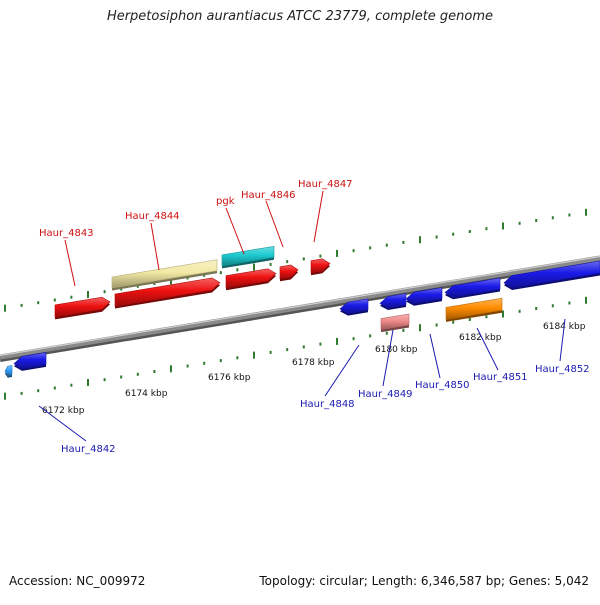 The height and width of the screenshot is (605, 600). What do you see at coordinates (88, 449) in the screenshot?
I see `gene-label-haur-4842: Haur_4842` at bounding box center [88, 449].